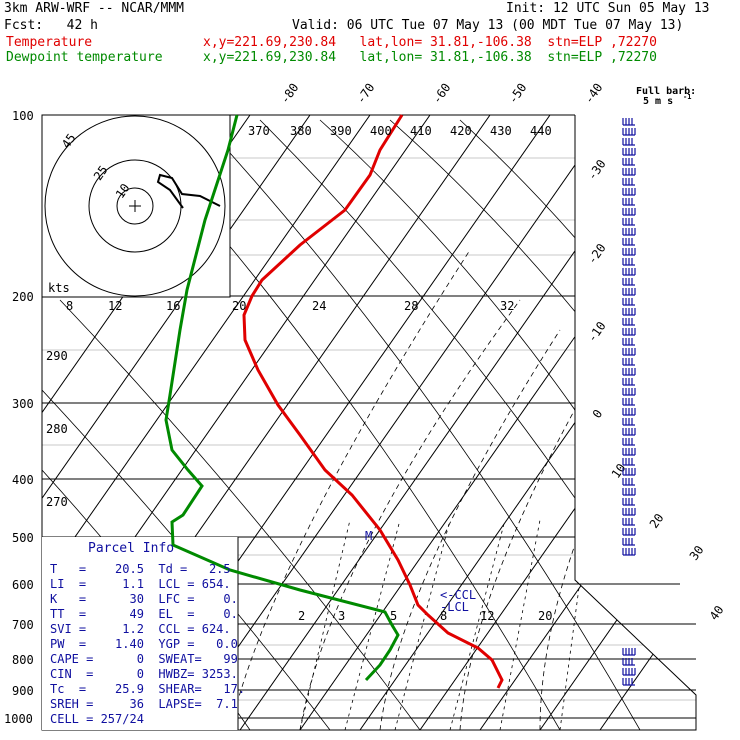 The image size is (740, 740). What do you see at coordinates (656, 390) in the screenshot?
I see `isotherm-right-labels: -30 -20 -10 0 10 20 30 40` at bounding box center [656, 390].